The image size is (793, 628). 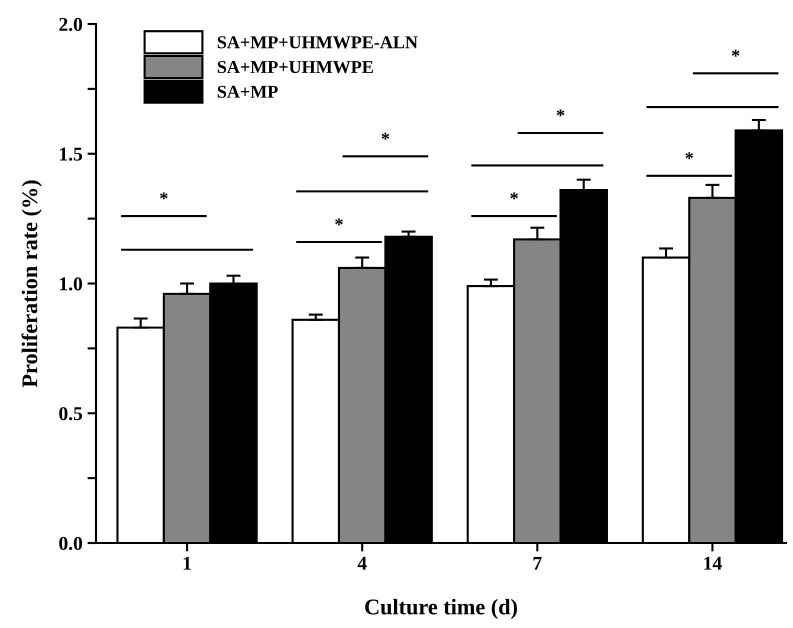 What do you see at coordinates (70, 413) in the screenshot?
I see `y-tick-label: 0.5` at bounding box center [70, 413].